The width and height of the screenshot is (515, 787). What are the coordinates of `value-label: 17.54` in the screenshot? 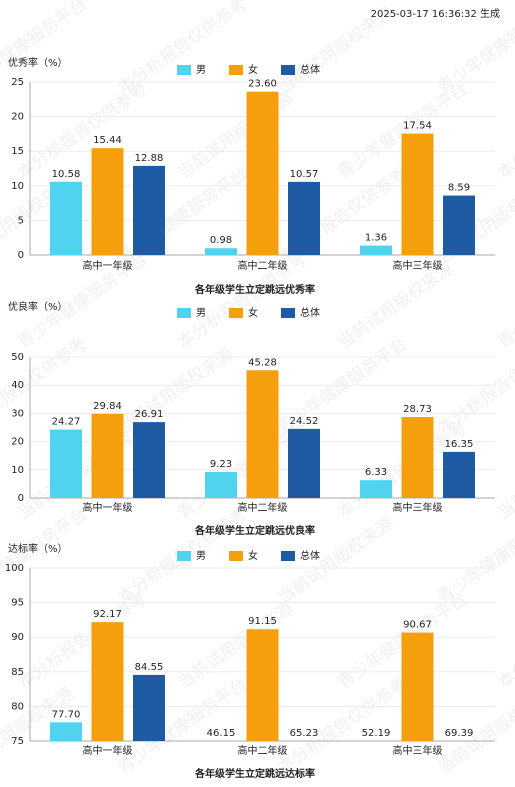 It's located at (417, 126).